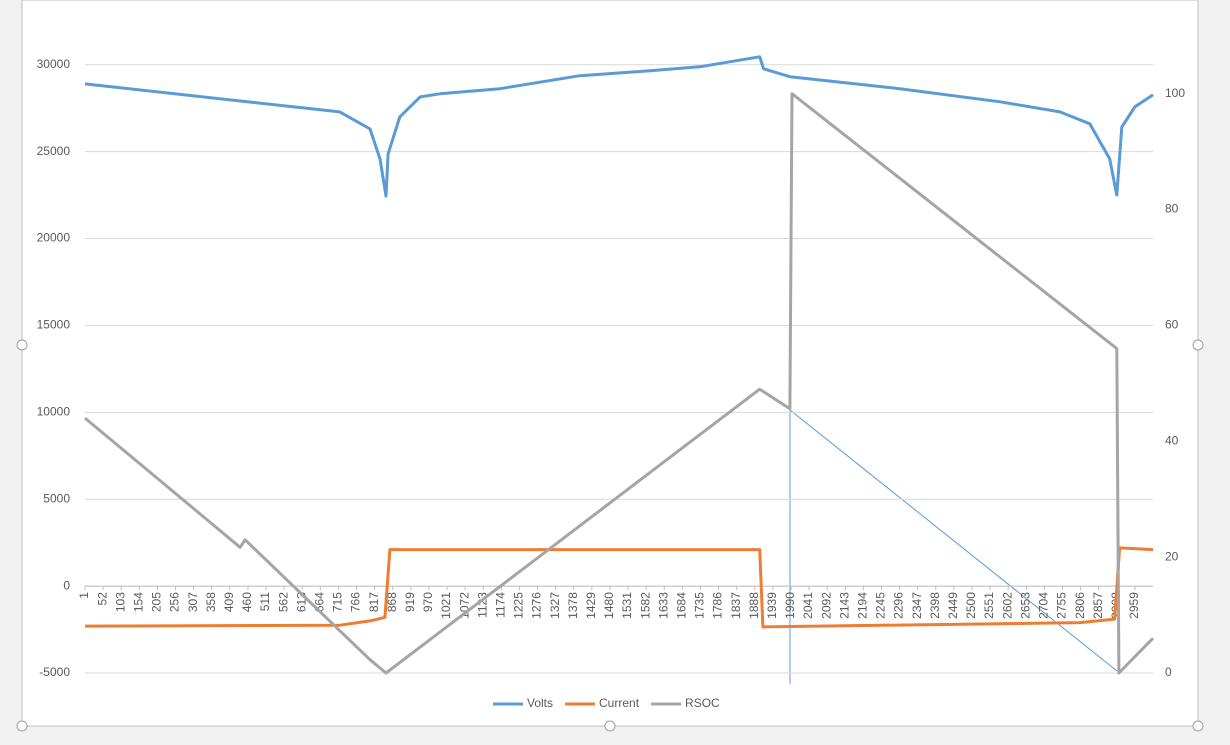 This screenshot has width=1230, height=745. I want to click on x-tick-label: 205, so click(157, 602).